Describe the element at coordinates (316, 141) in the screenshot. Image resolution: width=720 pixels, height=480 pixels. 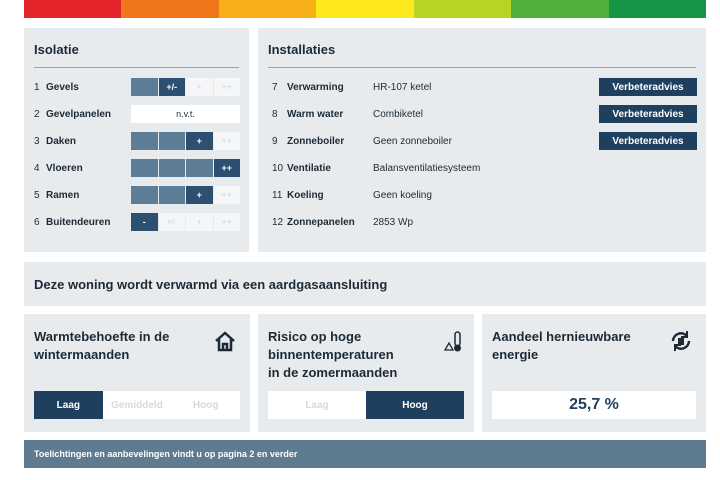
I see `row-label: Zonneboiler` at that location.